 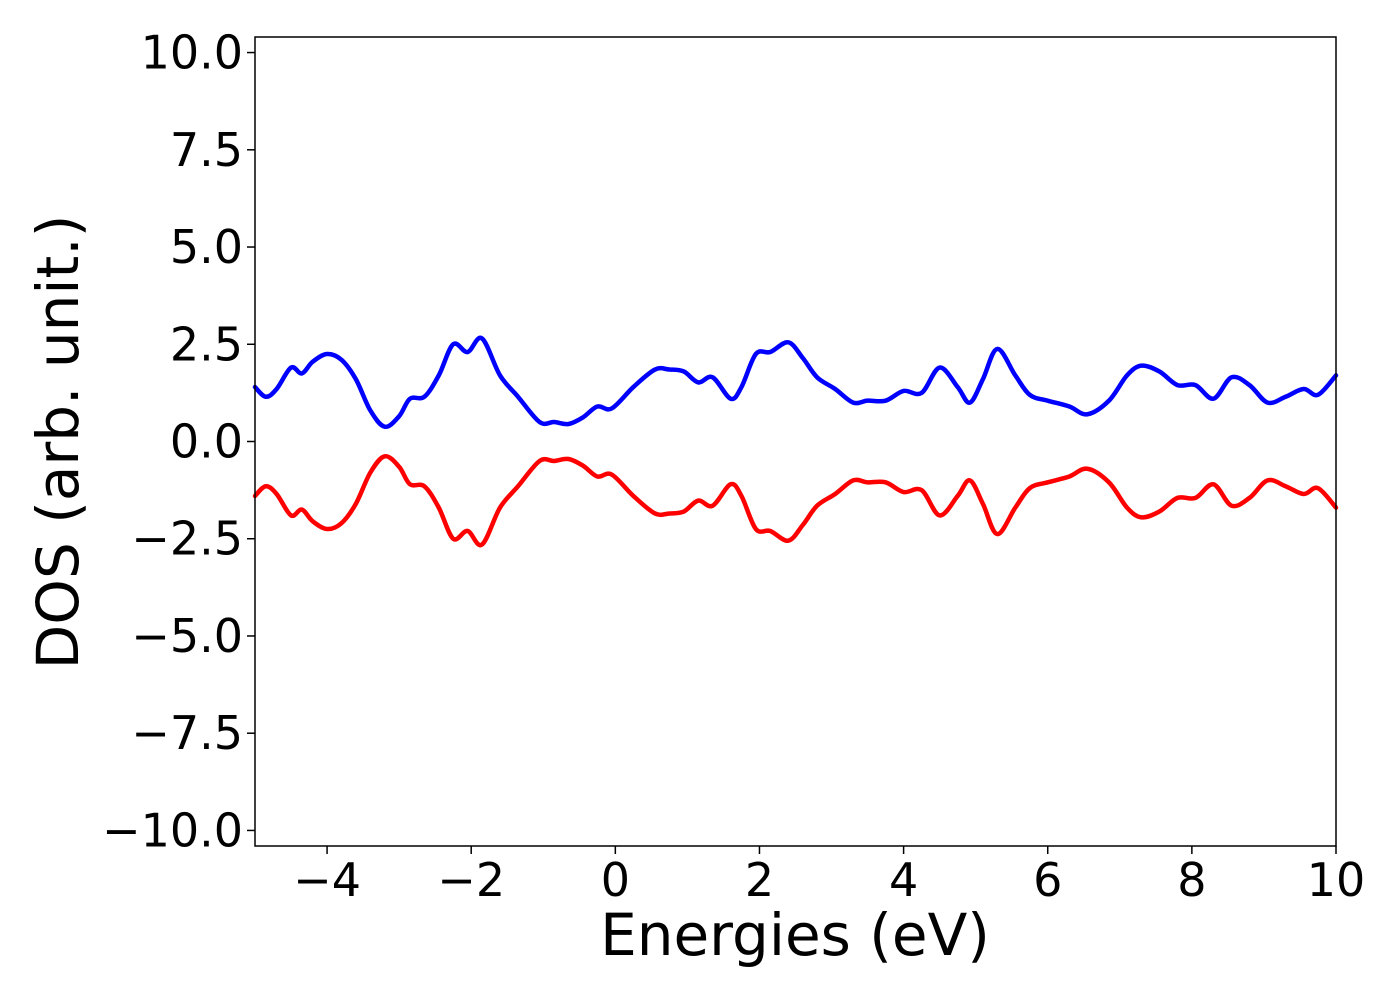 I want to click on x-tick-label: 0, so click(x=615, y=880).